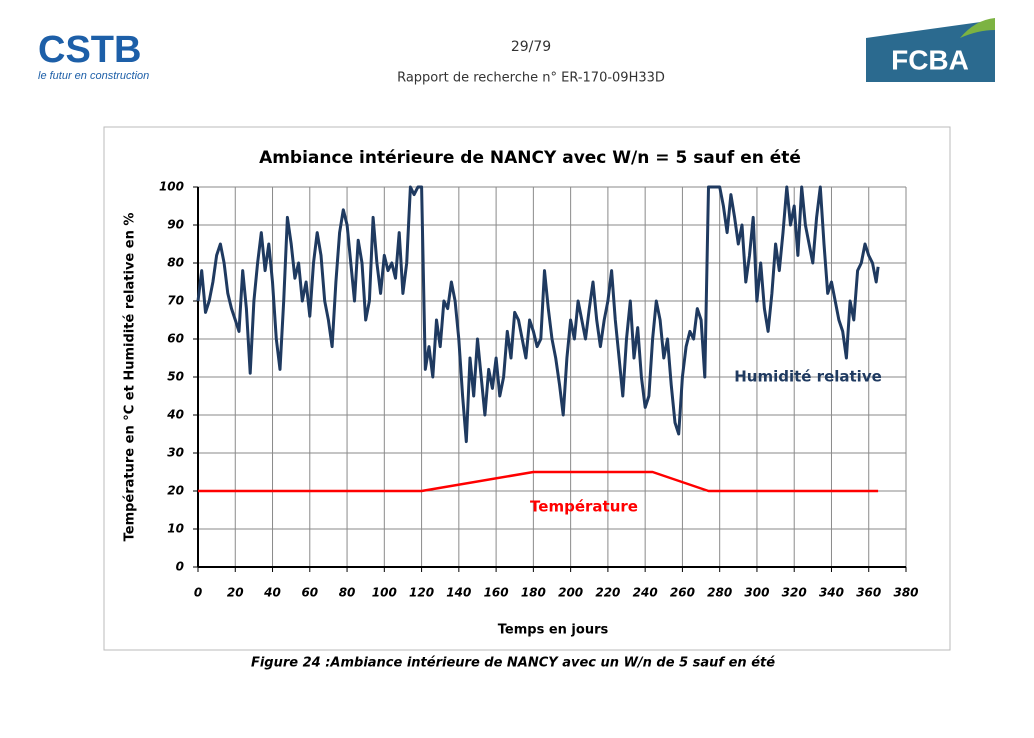  What do you see at coordinates (756, 593) in the screenshot?
I see `x-tick-label: 300` at bounding box center [756, 593].